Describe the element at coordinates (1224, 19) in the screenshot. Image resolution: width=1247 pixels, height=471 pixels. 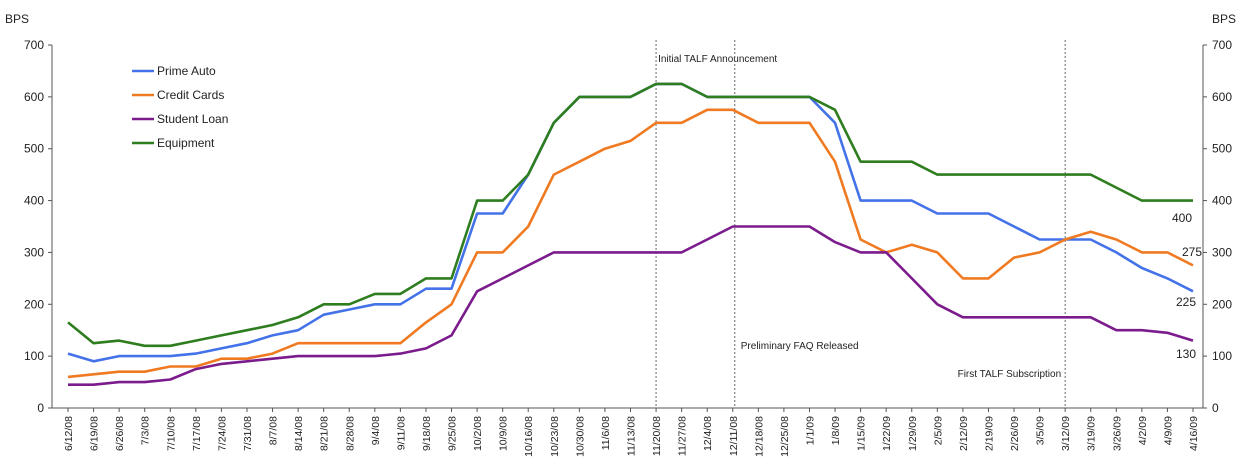
I see `right-axis-unit-label: BPS` at that location.